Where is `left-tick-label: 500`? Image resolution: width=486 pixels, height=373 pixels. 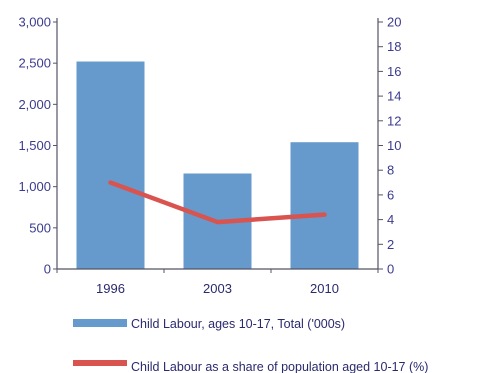 left-tick-label: 500 is located at coordinates (40, 227).